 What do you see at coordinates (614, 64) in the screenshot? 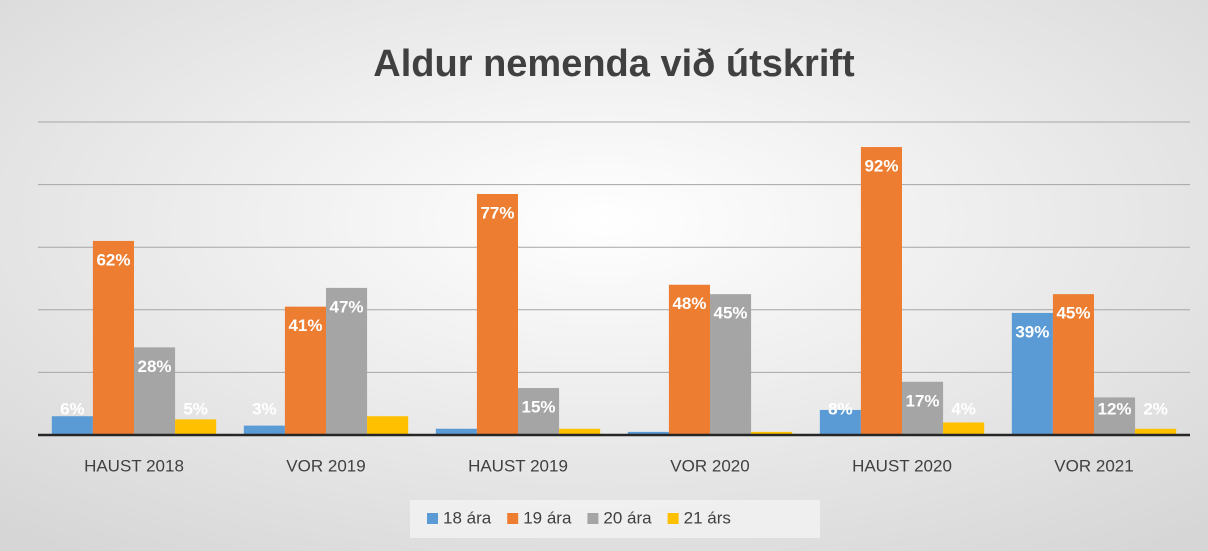
I see `chart-title: Aldur nemenda við útskrift` at bounding box center [614, 64].